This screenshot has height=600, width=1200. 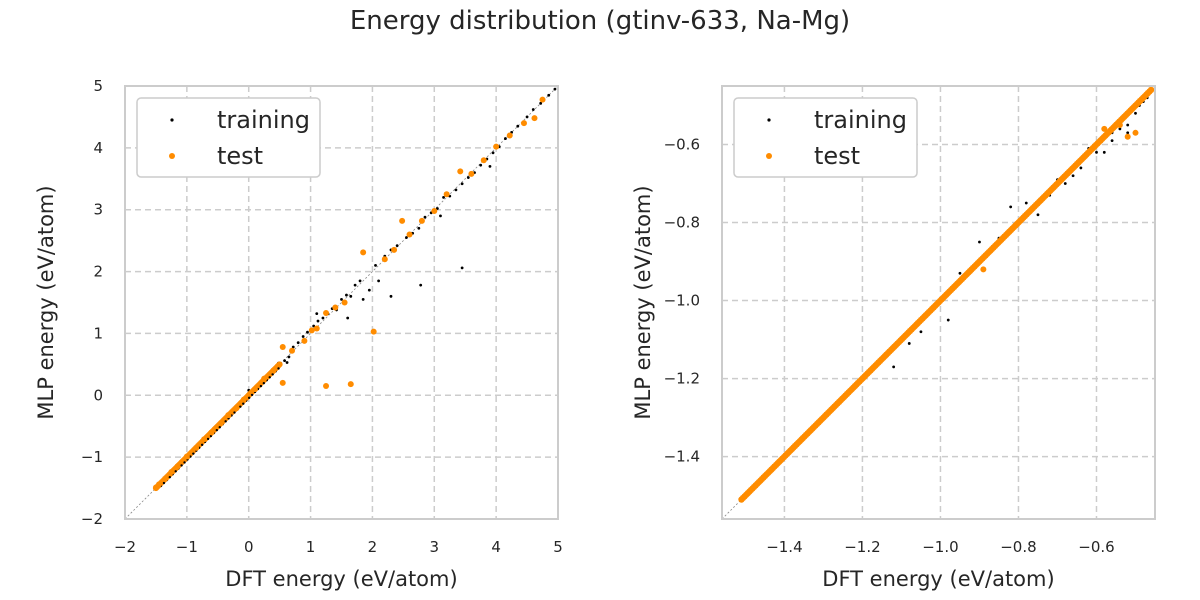 What do you see at coordinates (938, 579) in the screenshot?
I see `x-axis-label: DFT energy (eV/atom)` at bounding box center [938, 579].